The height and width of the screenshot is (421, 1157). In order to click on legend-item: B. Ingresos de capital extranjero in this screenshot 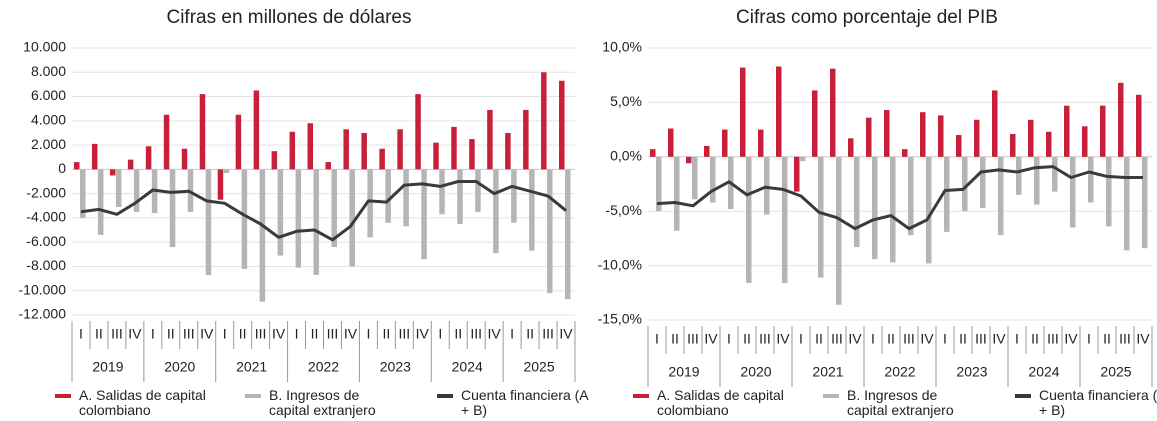, I will do `click(900, 403)`.